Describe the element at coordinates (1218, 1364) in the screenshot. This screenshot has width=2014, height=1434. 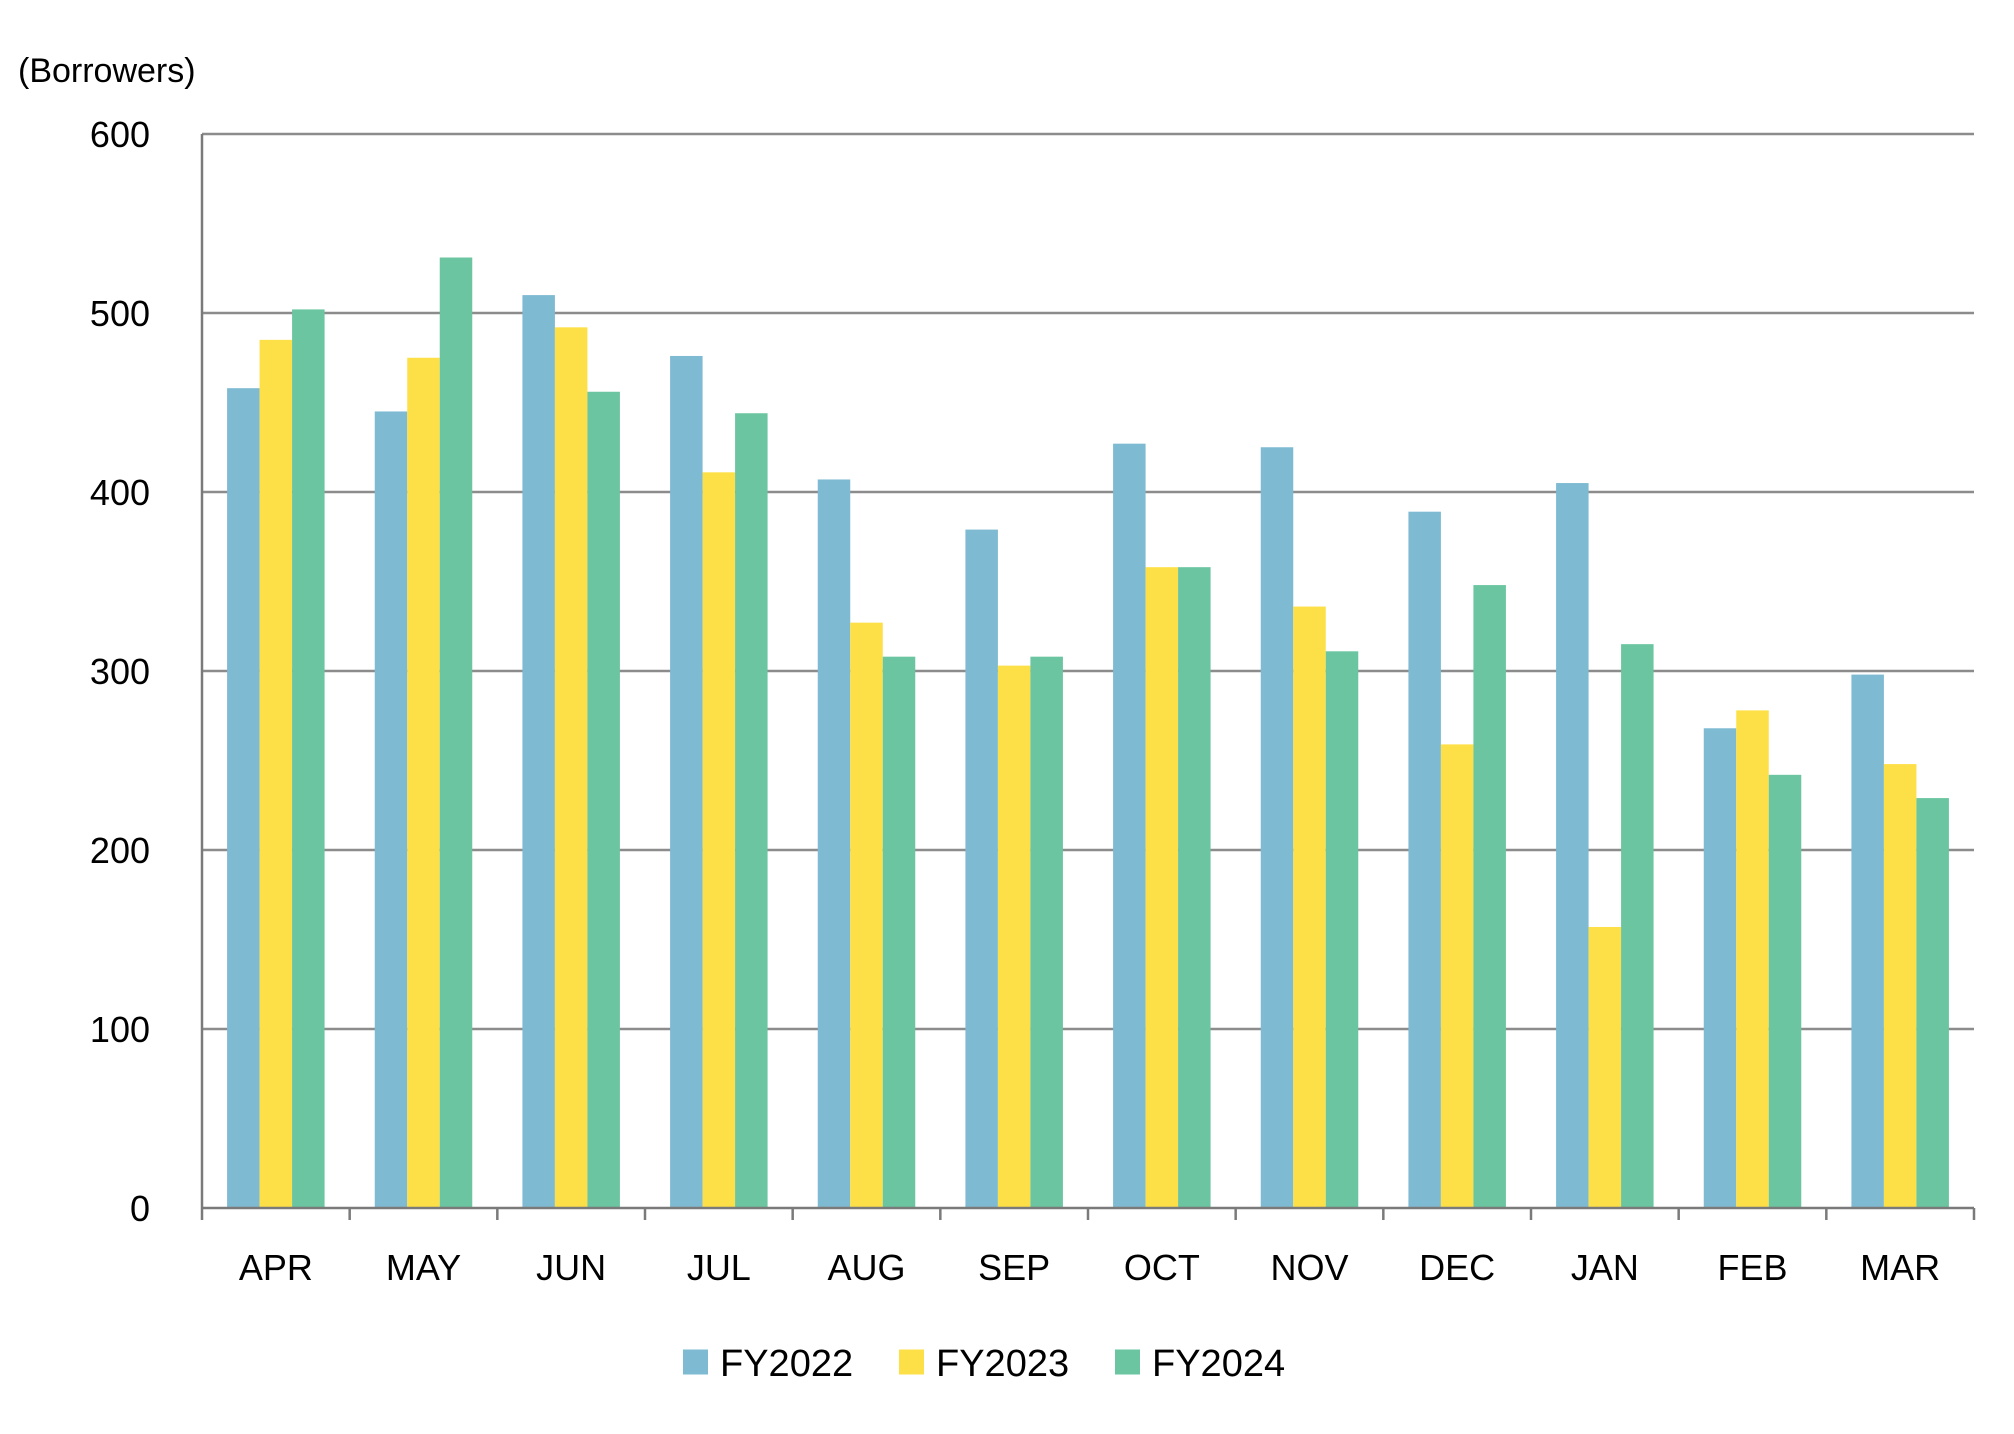
I see `legend-label: FY2024` at that location.